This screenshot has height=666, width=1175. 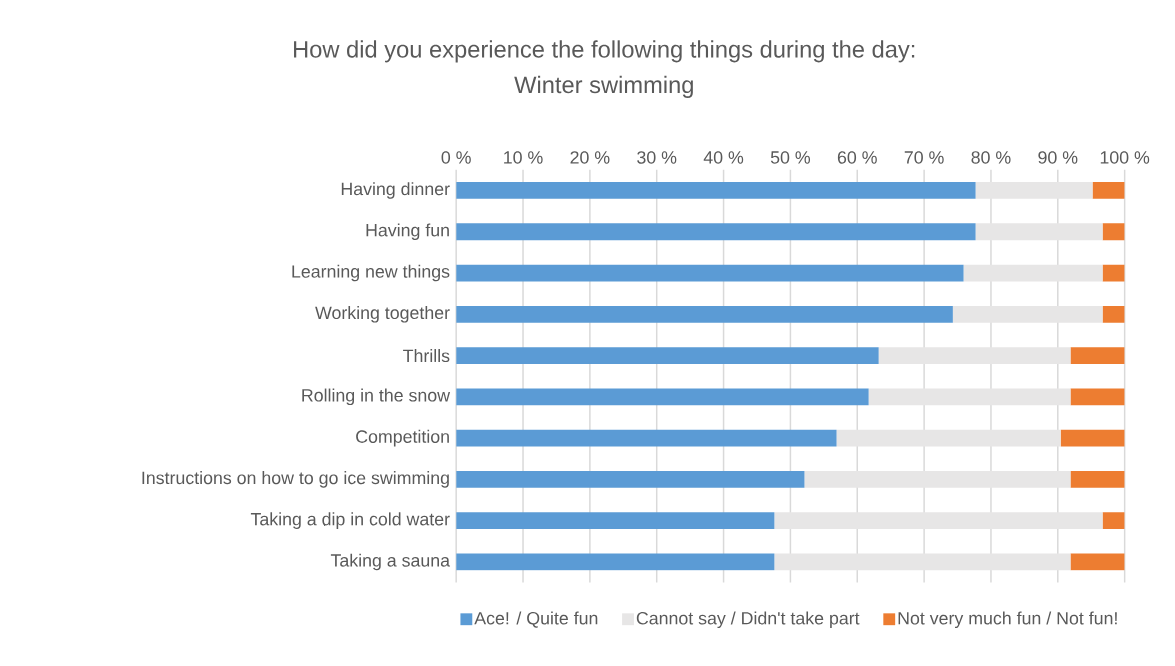 I want to click on legend-label: Cannot say / Didn't take part, so click(x=748, y=619).